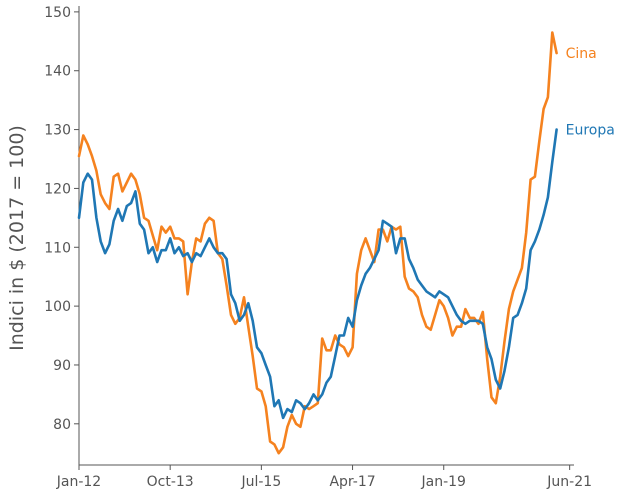 This screenshot has height=495, width=634. What do you see at coordinates (57, 13) in the screenshot?
I see `y-tick-label: 150` at bounding box center [57, 13].